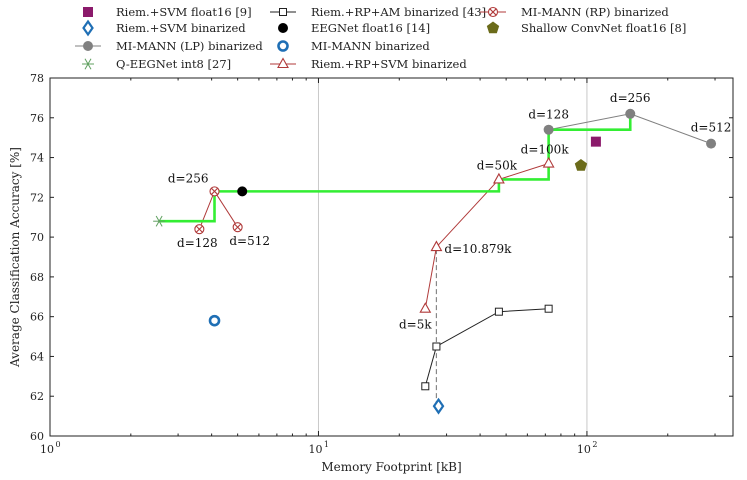  Describe the element at coordinates (37, 158) in the screenshot. I see `y-tick-label: 74` at that location.